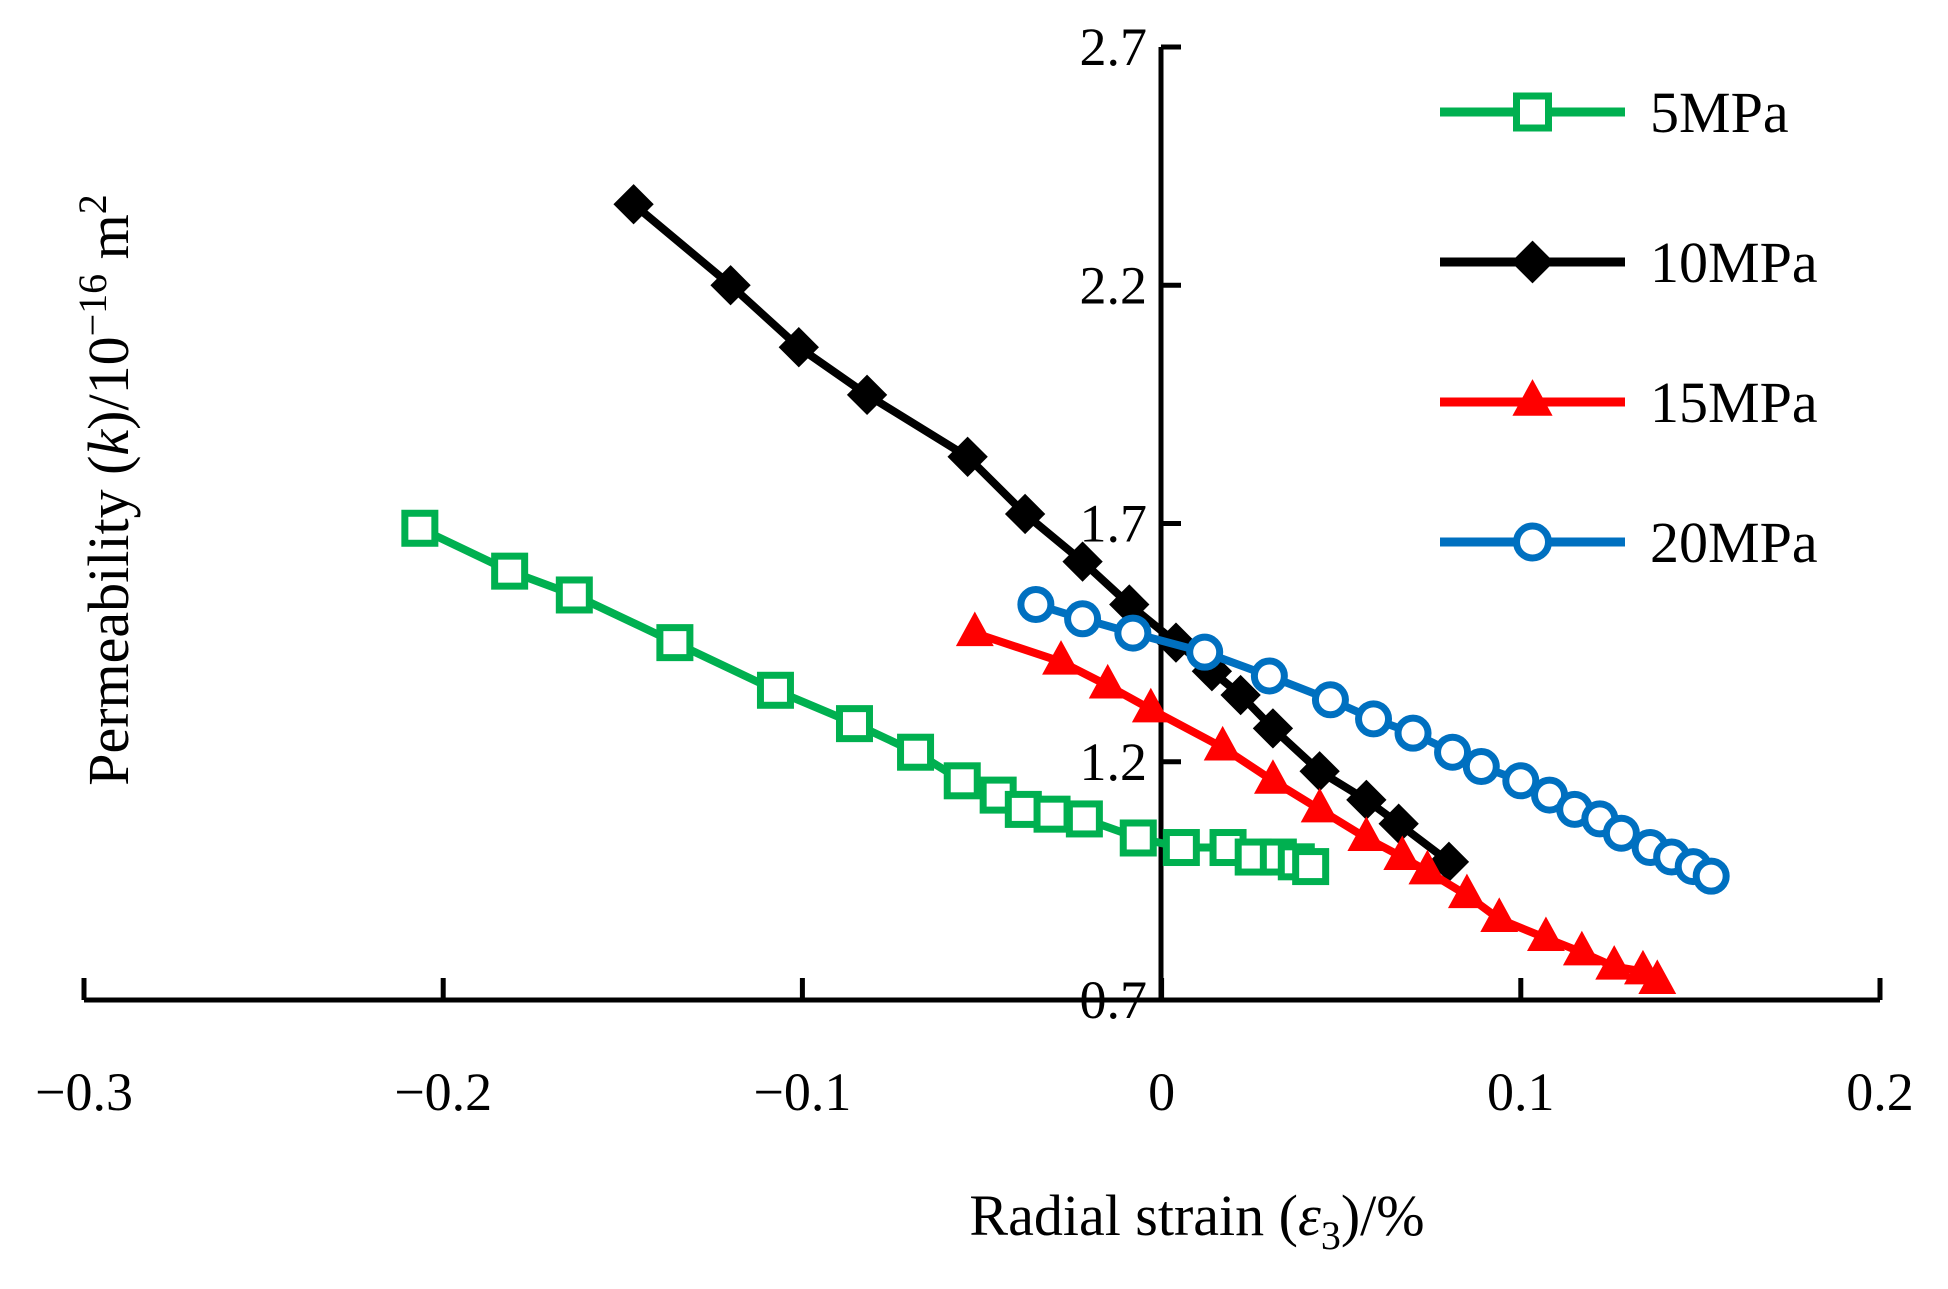 The image size is (1948, 1289). I want to click on y-axis-title-unit: m, so click(108, 244).